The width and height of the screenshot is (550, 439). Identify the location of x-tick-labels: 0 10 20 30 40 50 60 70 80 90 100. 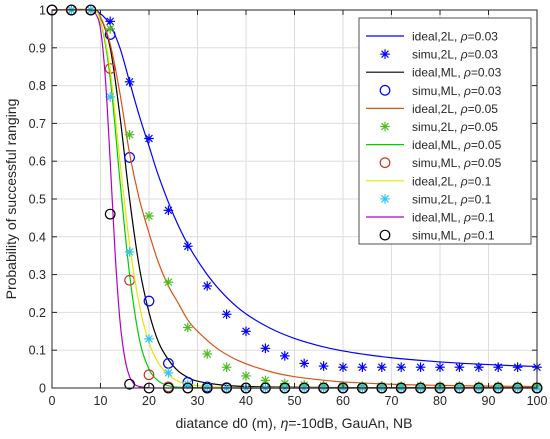
(298, 401).